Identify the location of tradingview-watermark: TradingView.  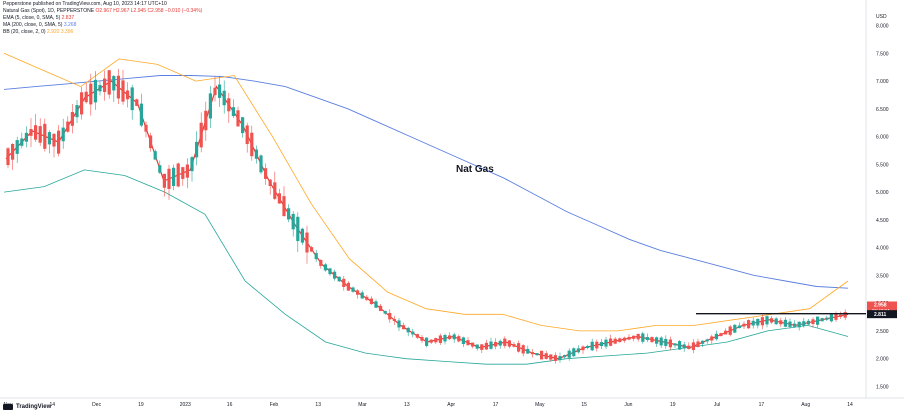
(27, 407).